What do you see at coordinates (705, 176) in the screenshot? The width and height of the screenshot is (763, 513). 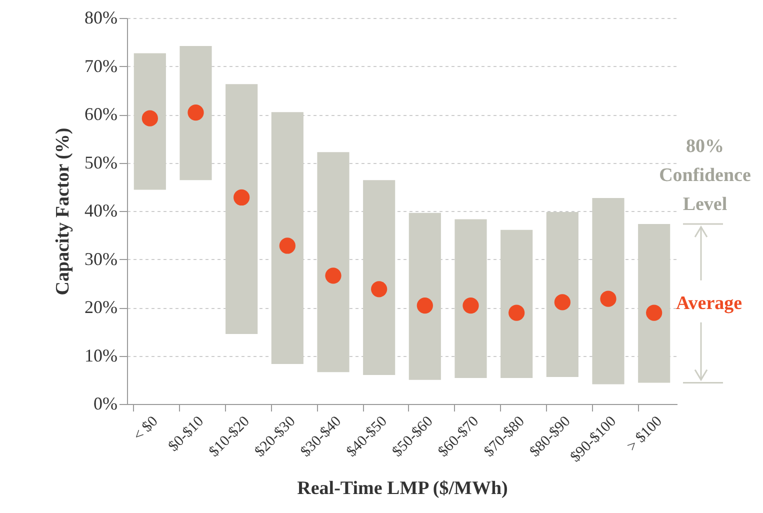 I see `series-label: 80% Confidence Level` at bounding box center [705, 176].